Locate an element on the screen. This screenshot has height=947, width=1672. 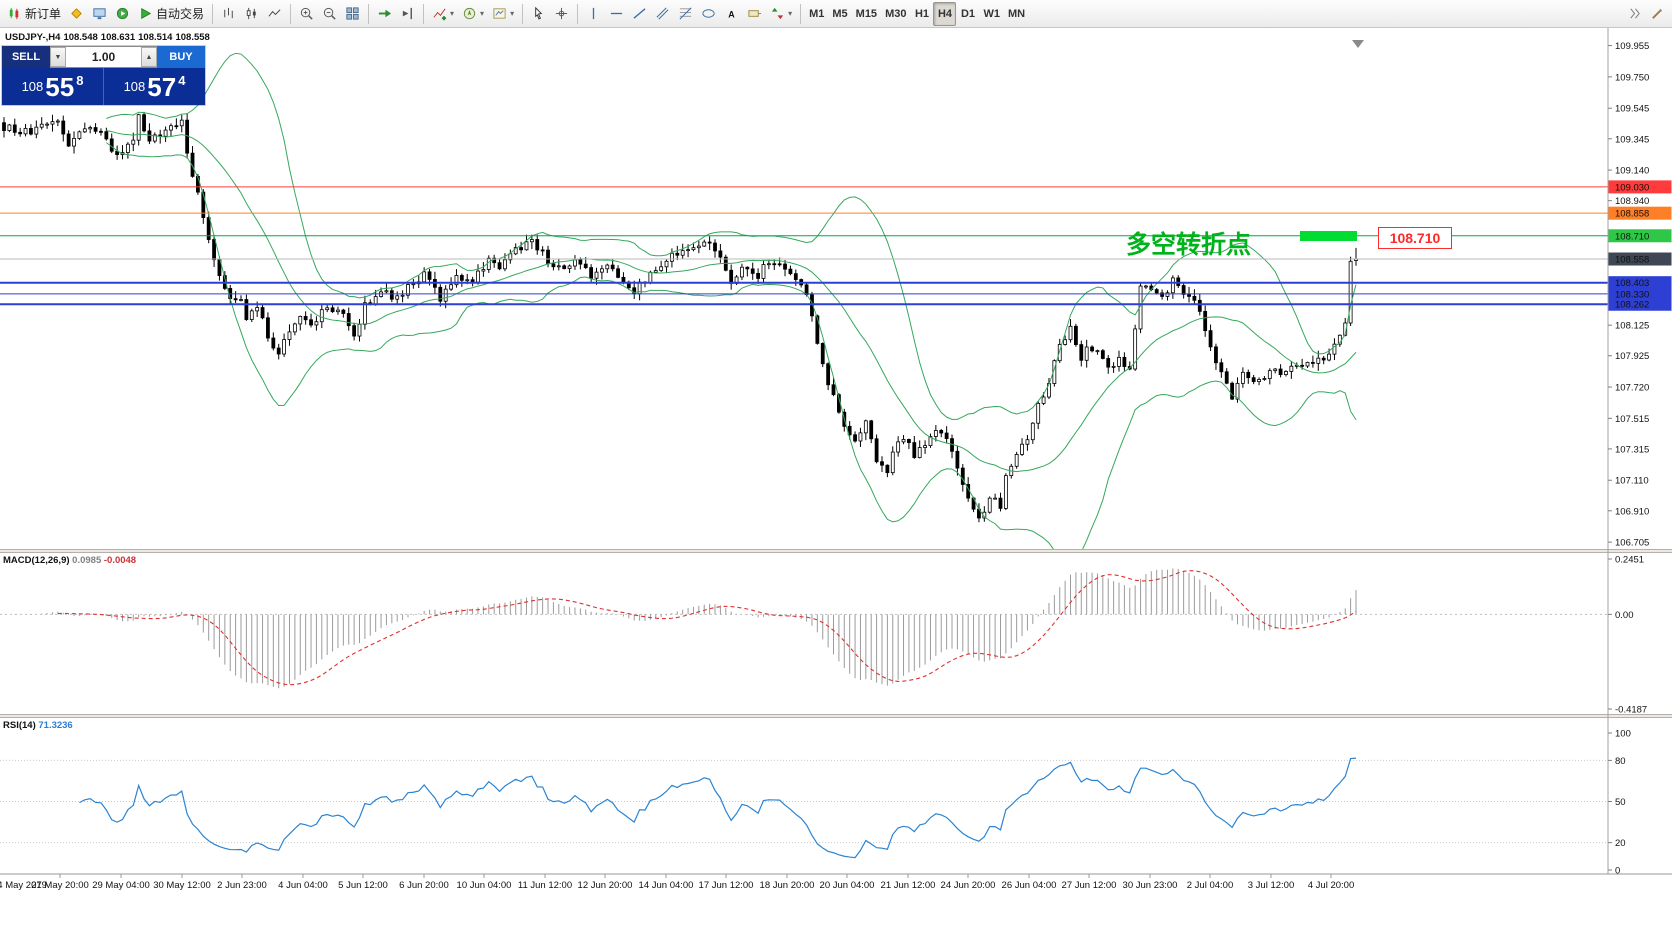
trendline-button is located at coordinates (639, 14).